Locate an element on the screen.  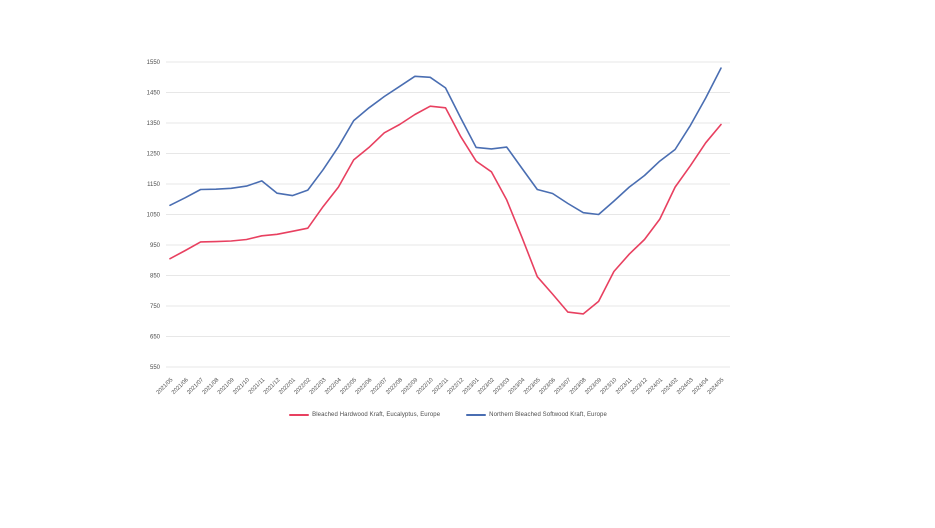
y-axis-labels: 550 650 750 850 950 1050 1150 1250 1350 1450 1550 is located at coordinates (154, 215).